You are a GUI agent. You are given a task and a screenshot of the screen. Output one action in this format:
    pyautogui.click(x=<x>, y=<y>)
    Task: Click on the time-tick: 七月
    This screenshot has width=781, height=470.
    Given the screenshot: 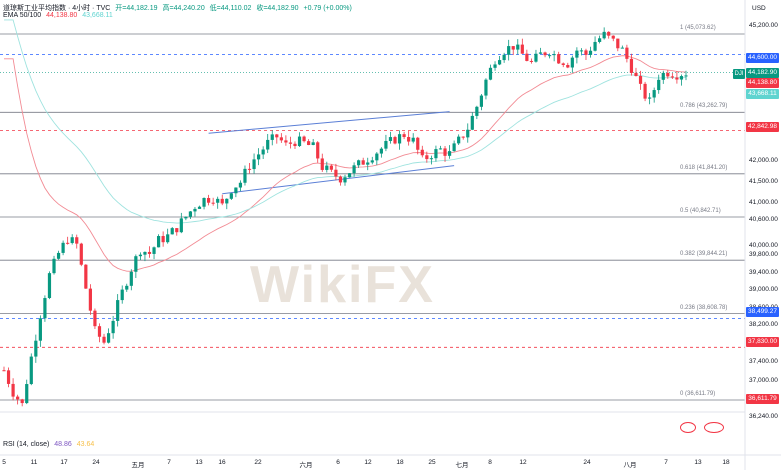 What is the action you would take?
    pyautogui.click(x=462, y=465)
    